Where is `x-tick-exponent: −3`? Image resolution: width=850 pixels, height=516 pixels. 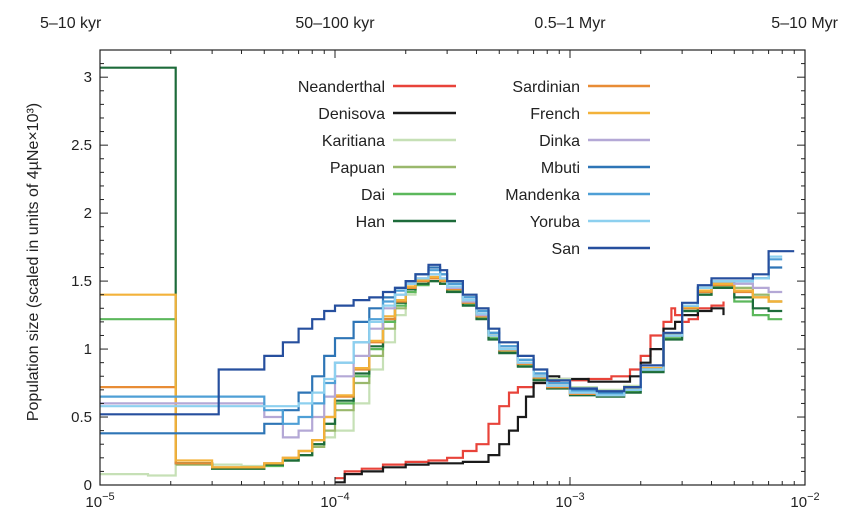 x-tick-exponent: −3 is located at coordinates (578, 497).